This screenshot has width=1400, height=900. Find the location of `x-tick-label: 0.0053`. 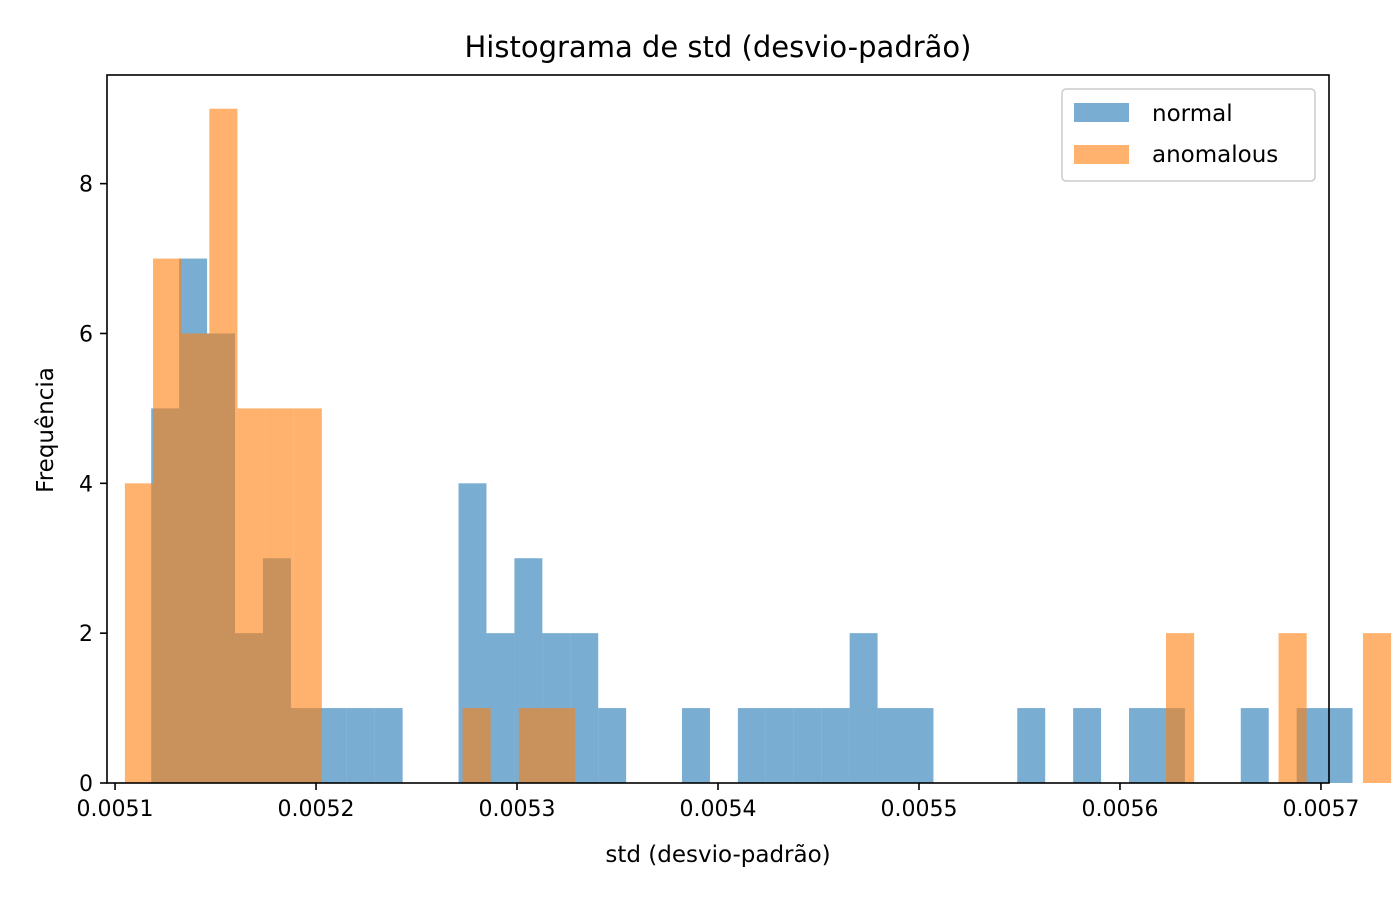

x-tick-label: 0.0053 is located at coordinates (517, 809).